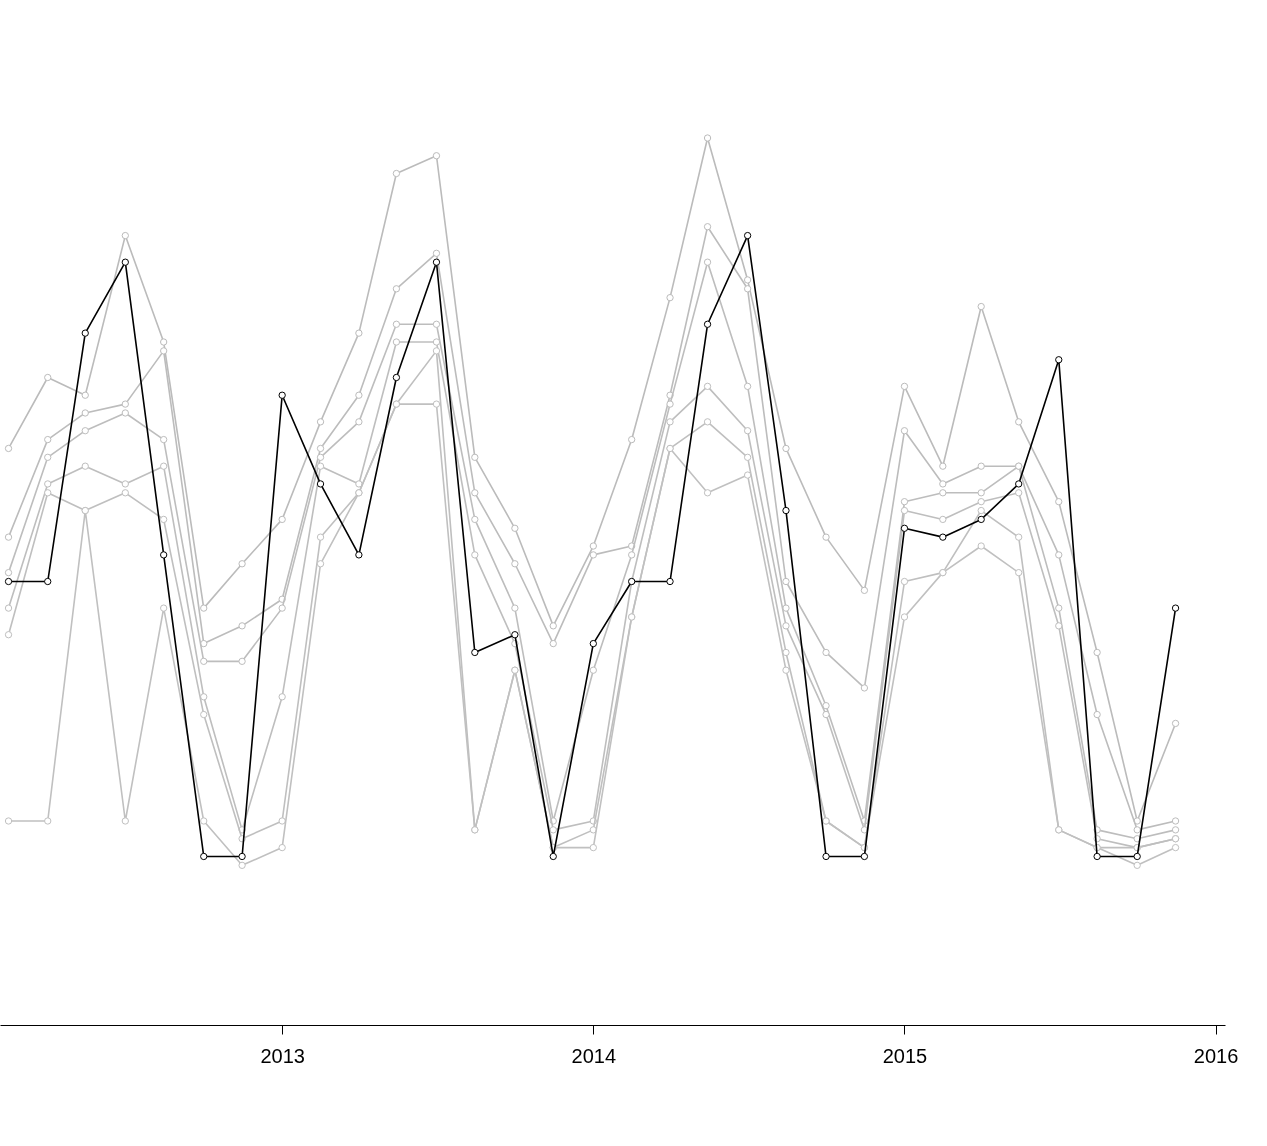 The height and width of the screenshot is (1146, 1267). I want to click on x-tick-label: 2014, so click(594, 1055).